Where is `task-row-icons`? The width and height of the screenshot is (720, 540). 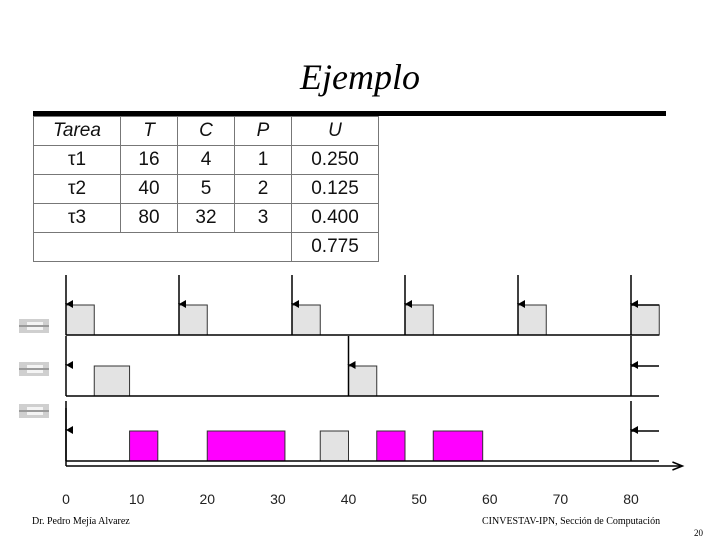 task-row-icons is located at coordinates (34, 368).